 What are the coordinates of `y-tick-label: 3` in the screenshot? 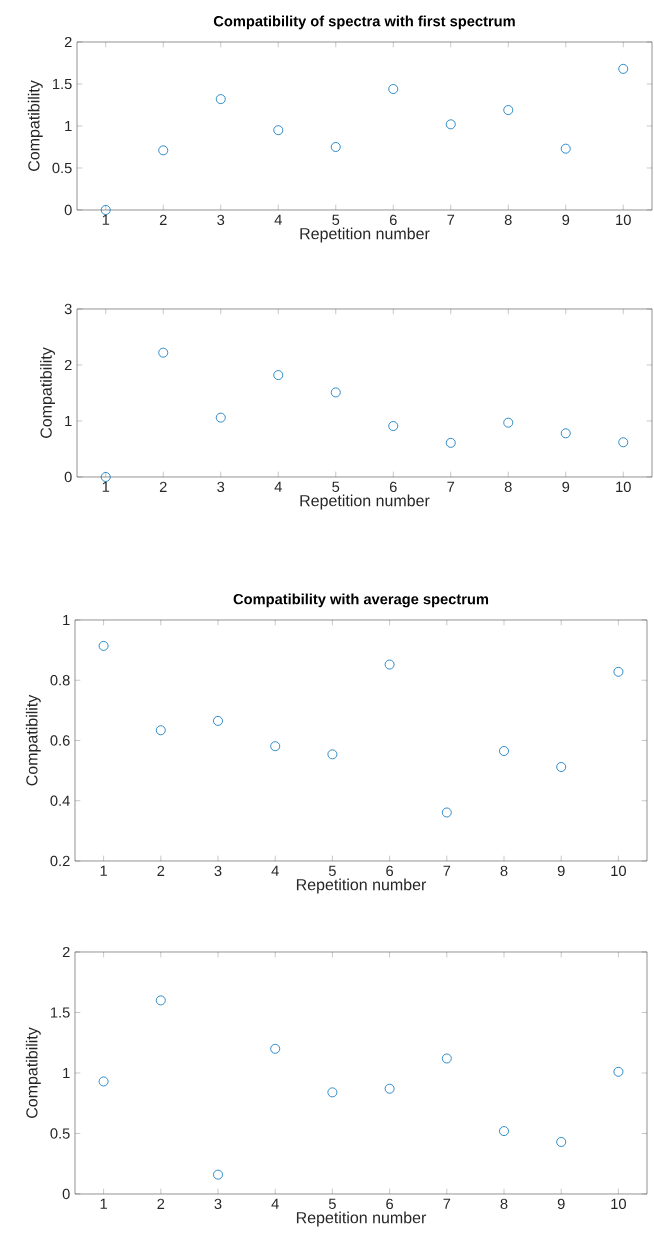 It's located at (68, 309).